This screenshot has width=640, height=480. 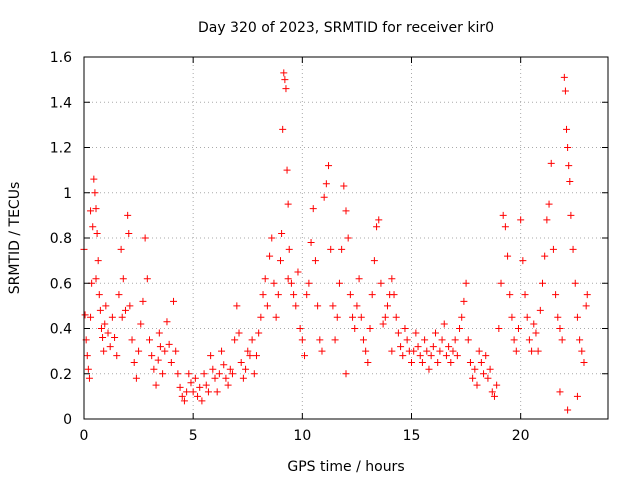 What do you see at coordinates (61, 239) in the screenshot?
I see `y-tick-label: 0.8` at bounding box center [61, 239].